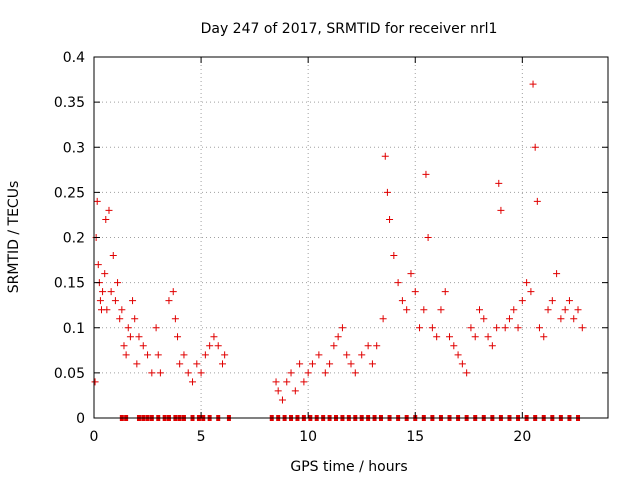  Describe the element at coordinates (74, 58) in the screenshot. I see `y-tick-label: 0.4` at that location.